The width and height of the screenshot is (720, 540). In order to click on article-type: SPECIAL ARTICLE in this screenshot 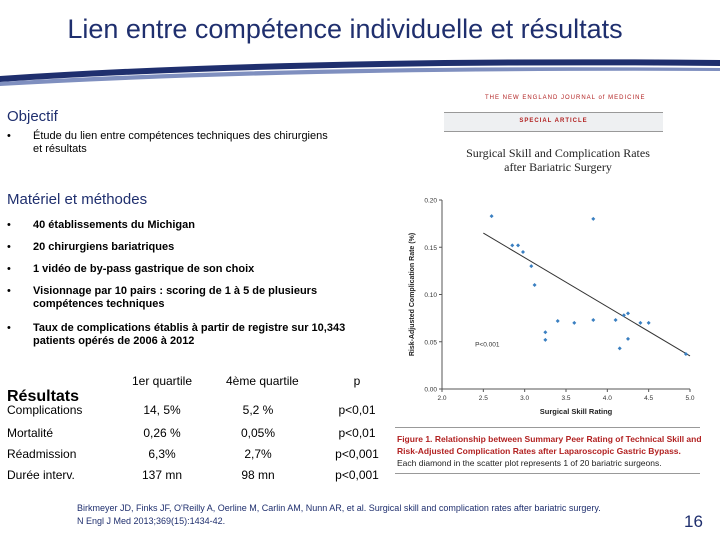, I will do `click(553, 121)`.